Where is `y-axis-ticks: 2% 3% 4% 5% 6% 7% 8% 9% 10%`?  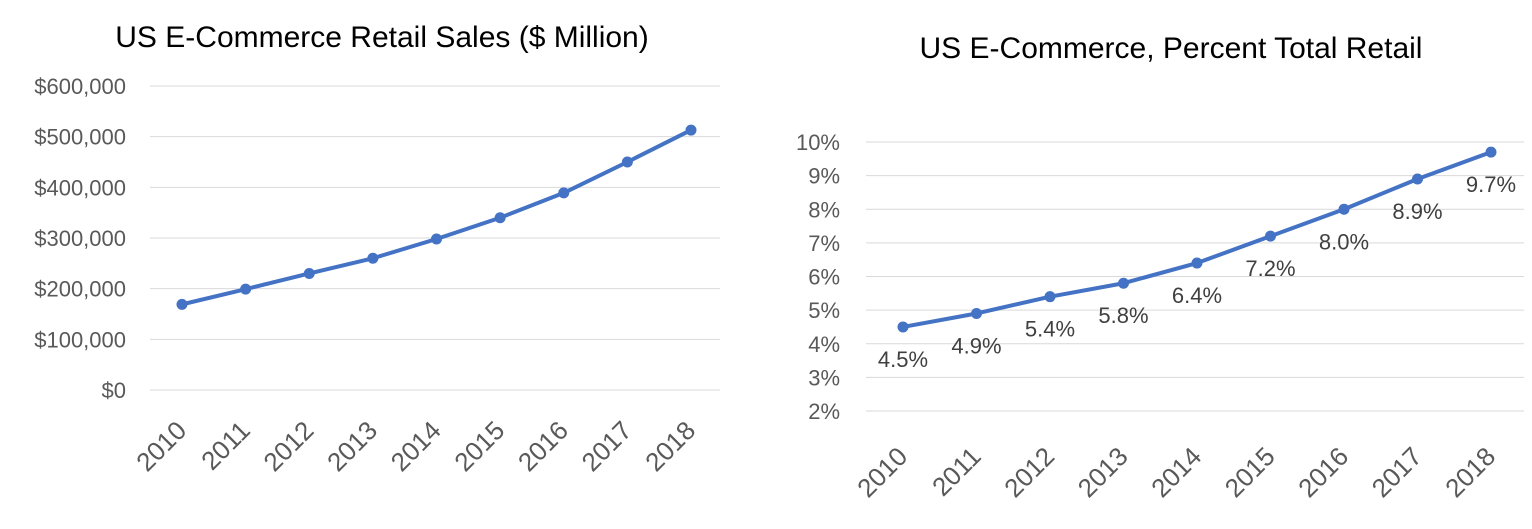
y-axis-ticks: 2% 3% 4% 5% 6% 7% 8% 9% 10% is located at coordinates (818, 277).